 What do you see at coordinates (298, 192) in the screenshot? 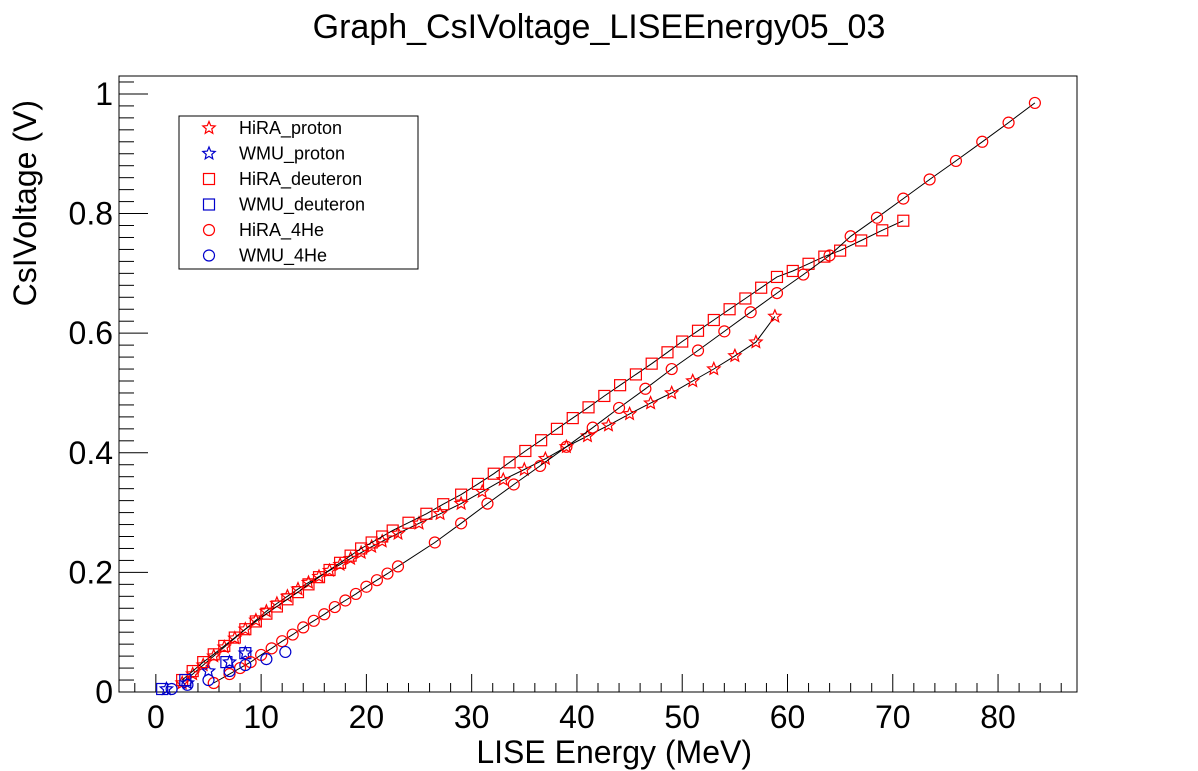
I see `legend-box` at bounding box center [298, 192].